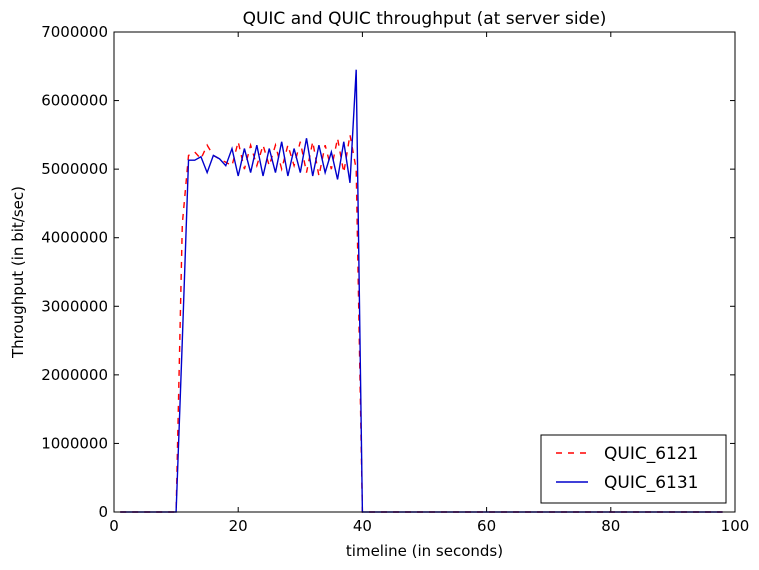 The height and width of the screenshot is (570, 759). Describe the element at coordinates (74, 169) in the screenshot. I see `y-tick-label: 5000000` at that location.